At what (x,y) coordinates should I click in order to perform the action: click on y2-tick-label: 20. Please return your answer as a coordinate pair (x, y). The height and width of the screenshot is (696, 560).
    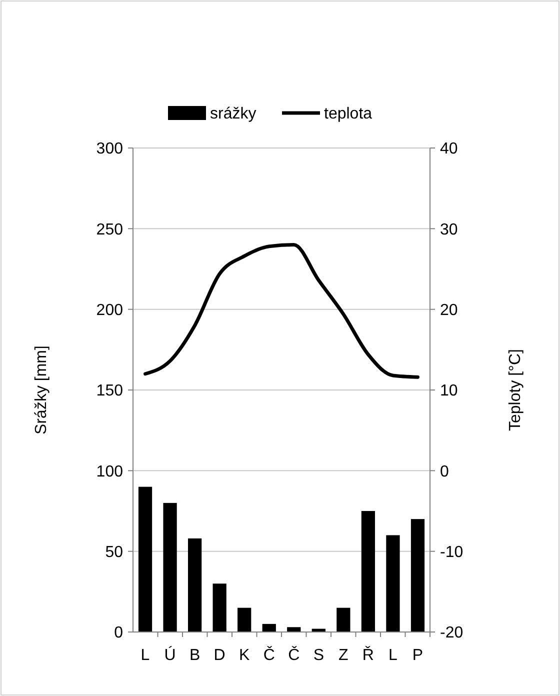
    Looking at the image, I should click on (449, 310).